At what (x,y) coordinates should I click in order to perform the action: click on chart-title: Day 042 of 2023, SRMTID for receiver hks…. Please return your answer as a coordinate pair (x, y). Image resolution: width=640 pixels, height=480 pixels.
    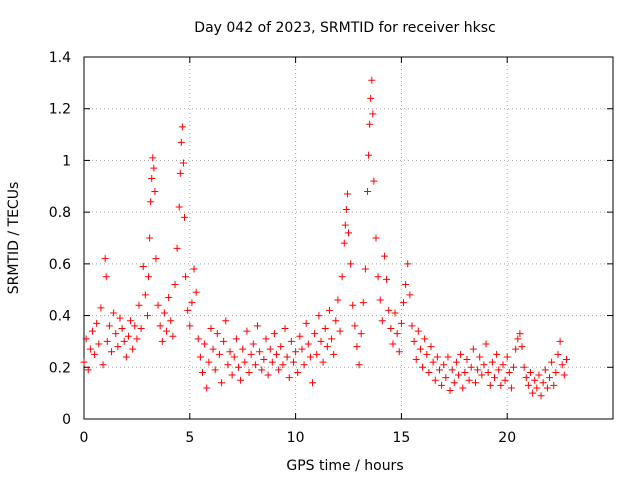
    Looking at the image, I should click on (344, 28).